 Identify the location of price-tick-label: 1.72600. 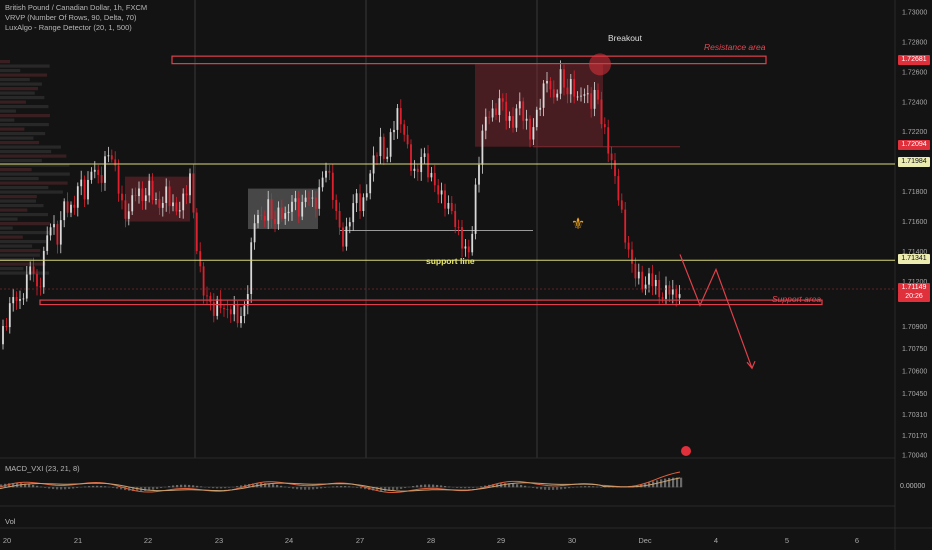
(914, 72).